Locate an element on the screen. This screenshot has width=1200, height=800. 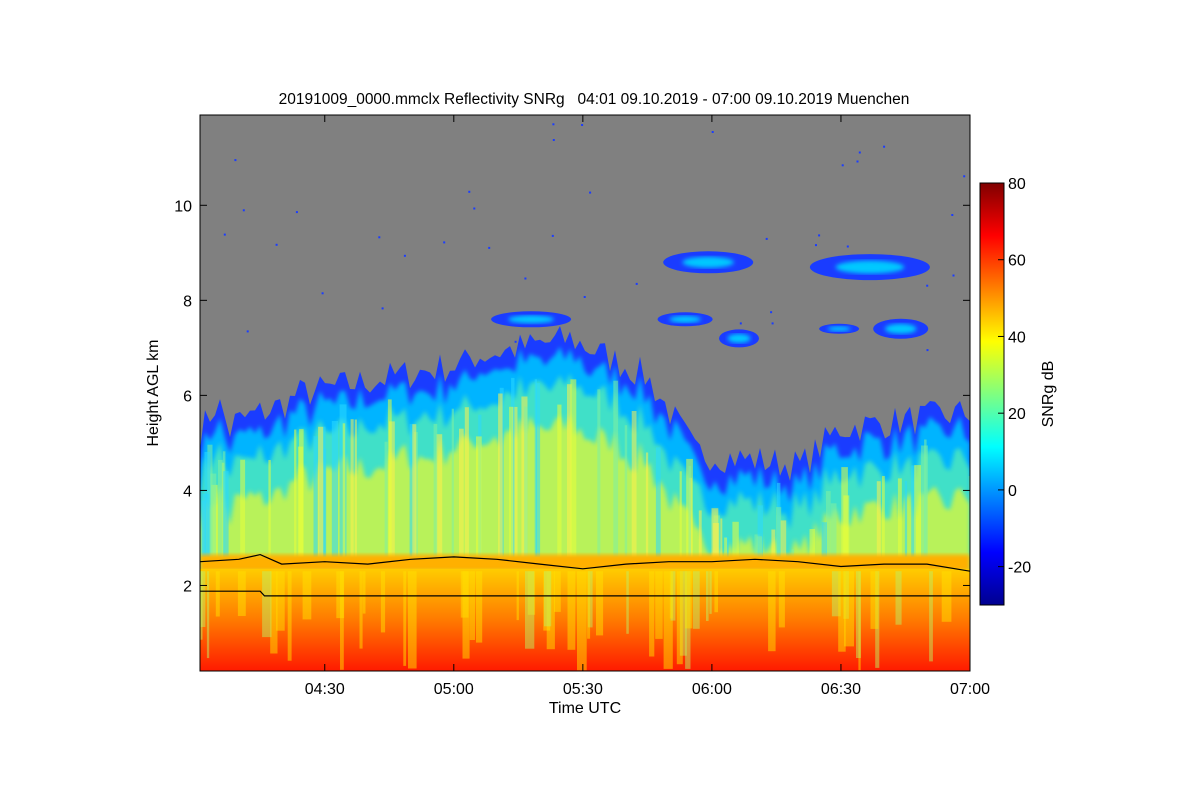
x-tick-label: 04:30 is located at coordinates (325, 689).